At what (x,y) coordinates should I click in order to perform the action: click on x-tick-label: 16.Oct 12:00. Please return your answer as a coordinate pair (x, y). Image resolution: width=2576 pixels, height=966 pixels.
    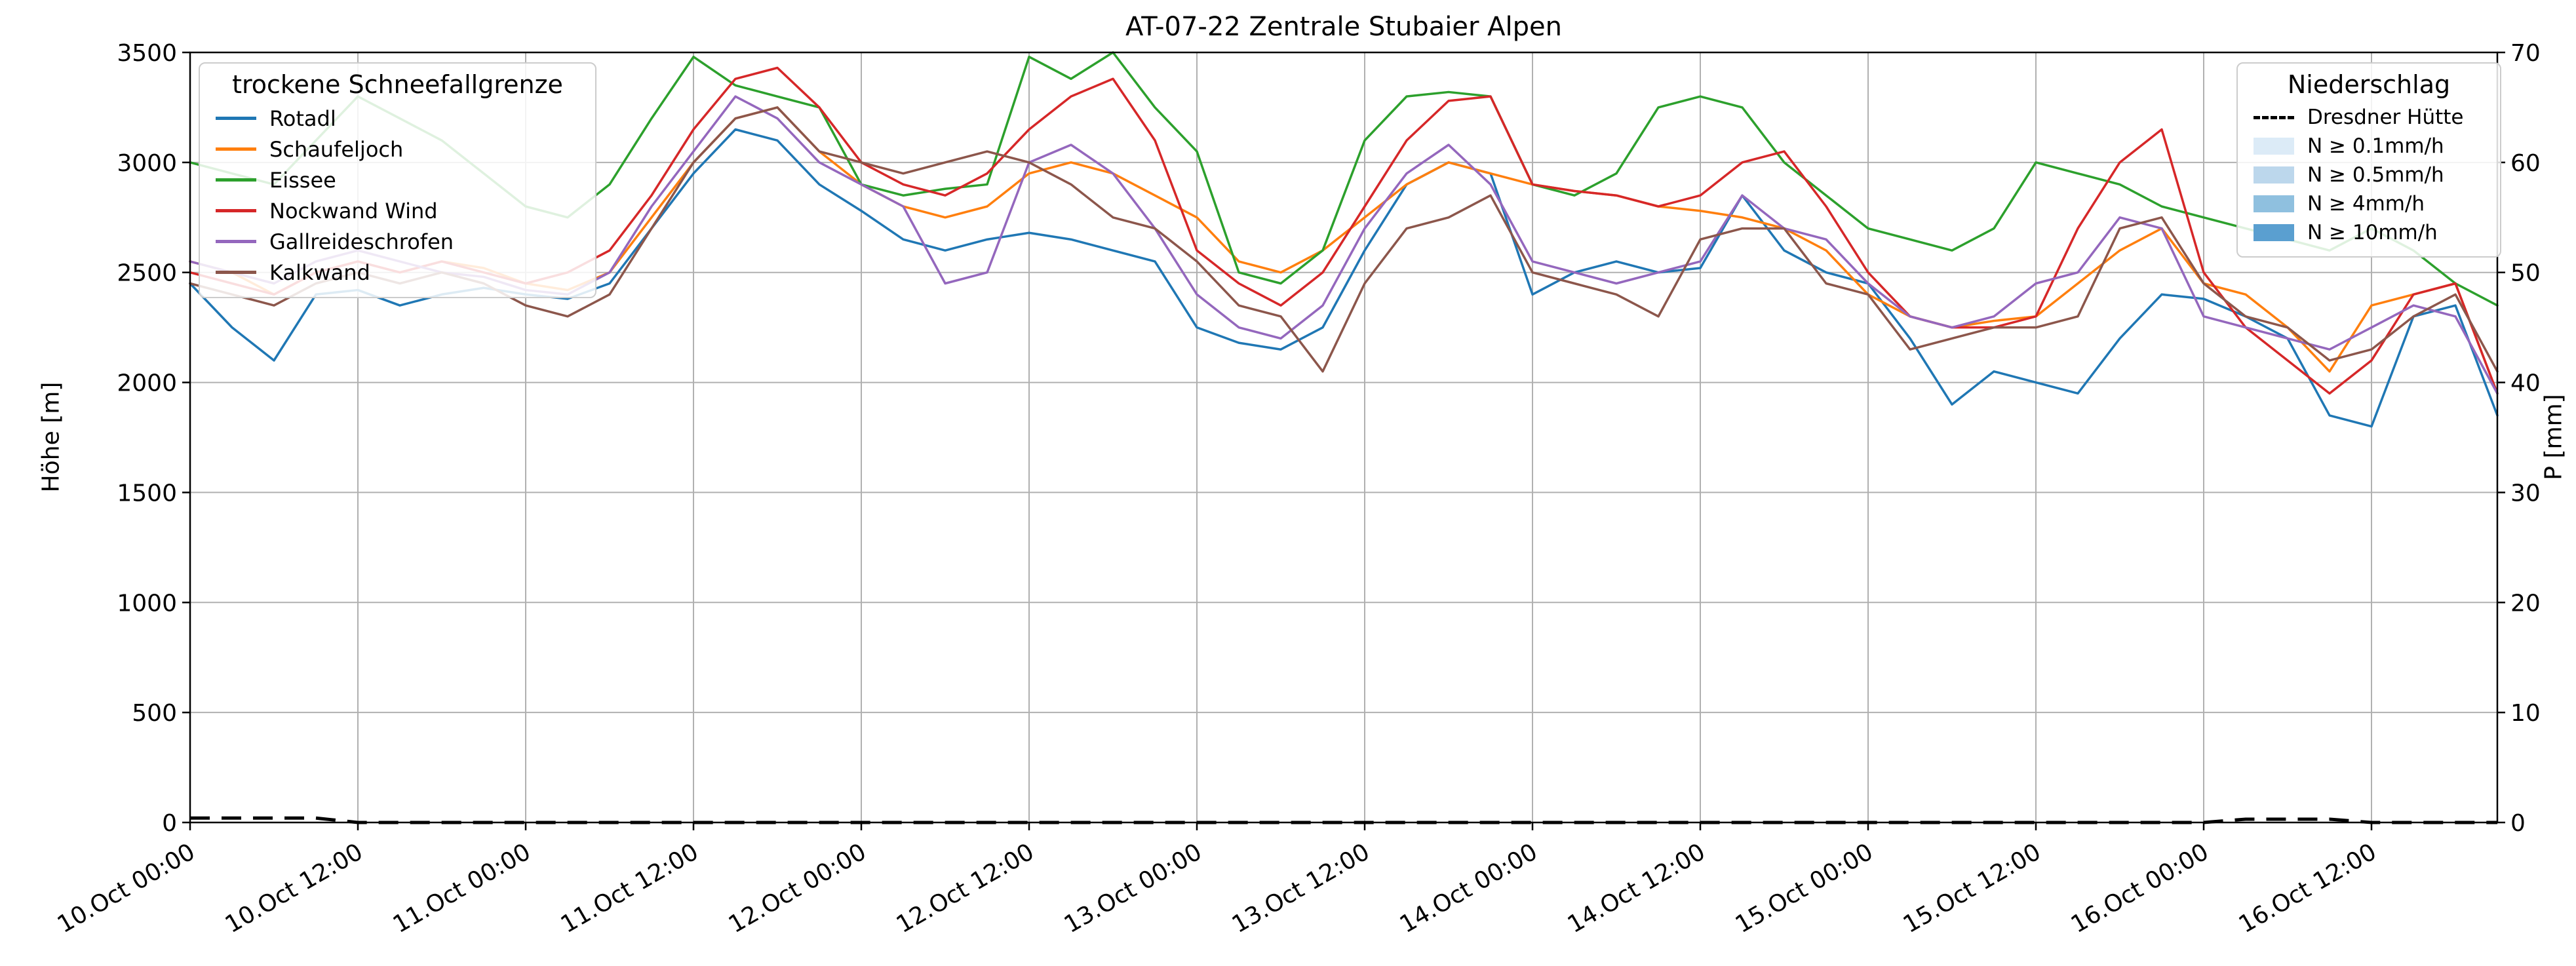
    Looking at the image, I should click on (2307, 888).